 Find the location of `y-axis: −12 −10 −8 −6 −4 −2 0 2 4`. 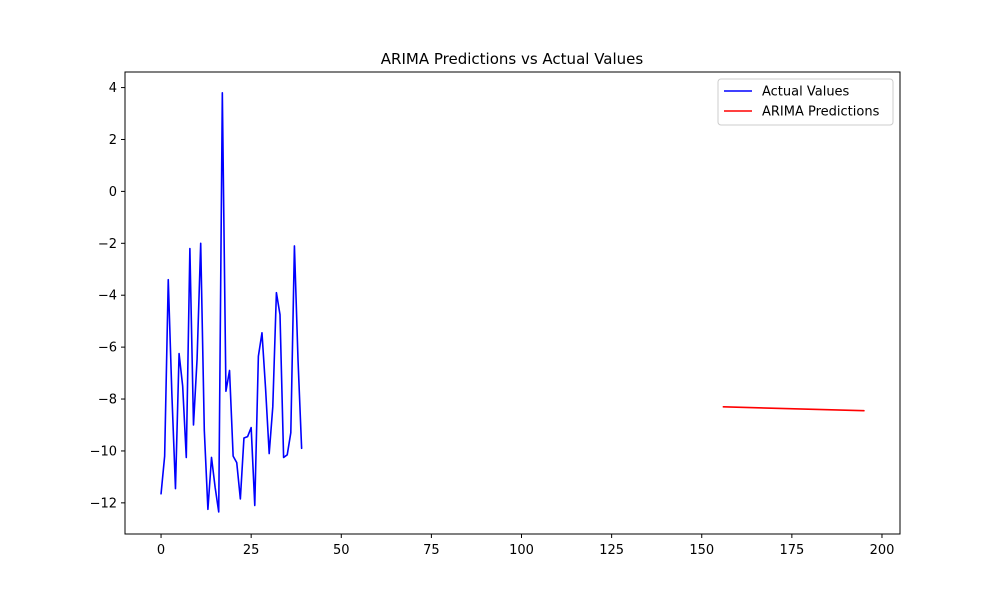

y-axis: −12 −10 −8 −6 −4 −2 0 2 4 is located at coordinates (107, 296).